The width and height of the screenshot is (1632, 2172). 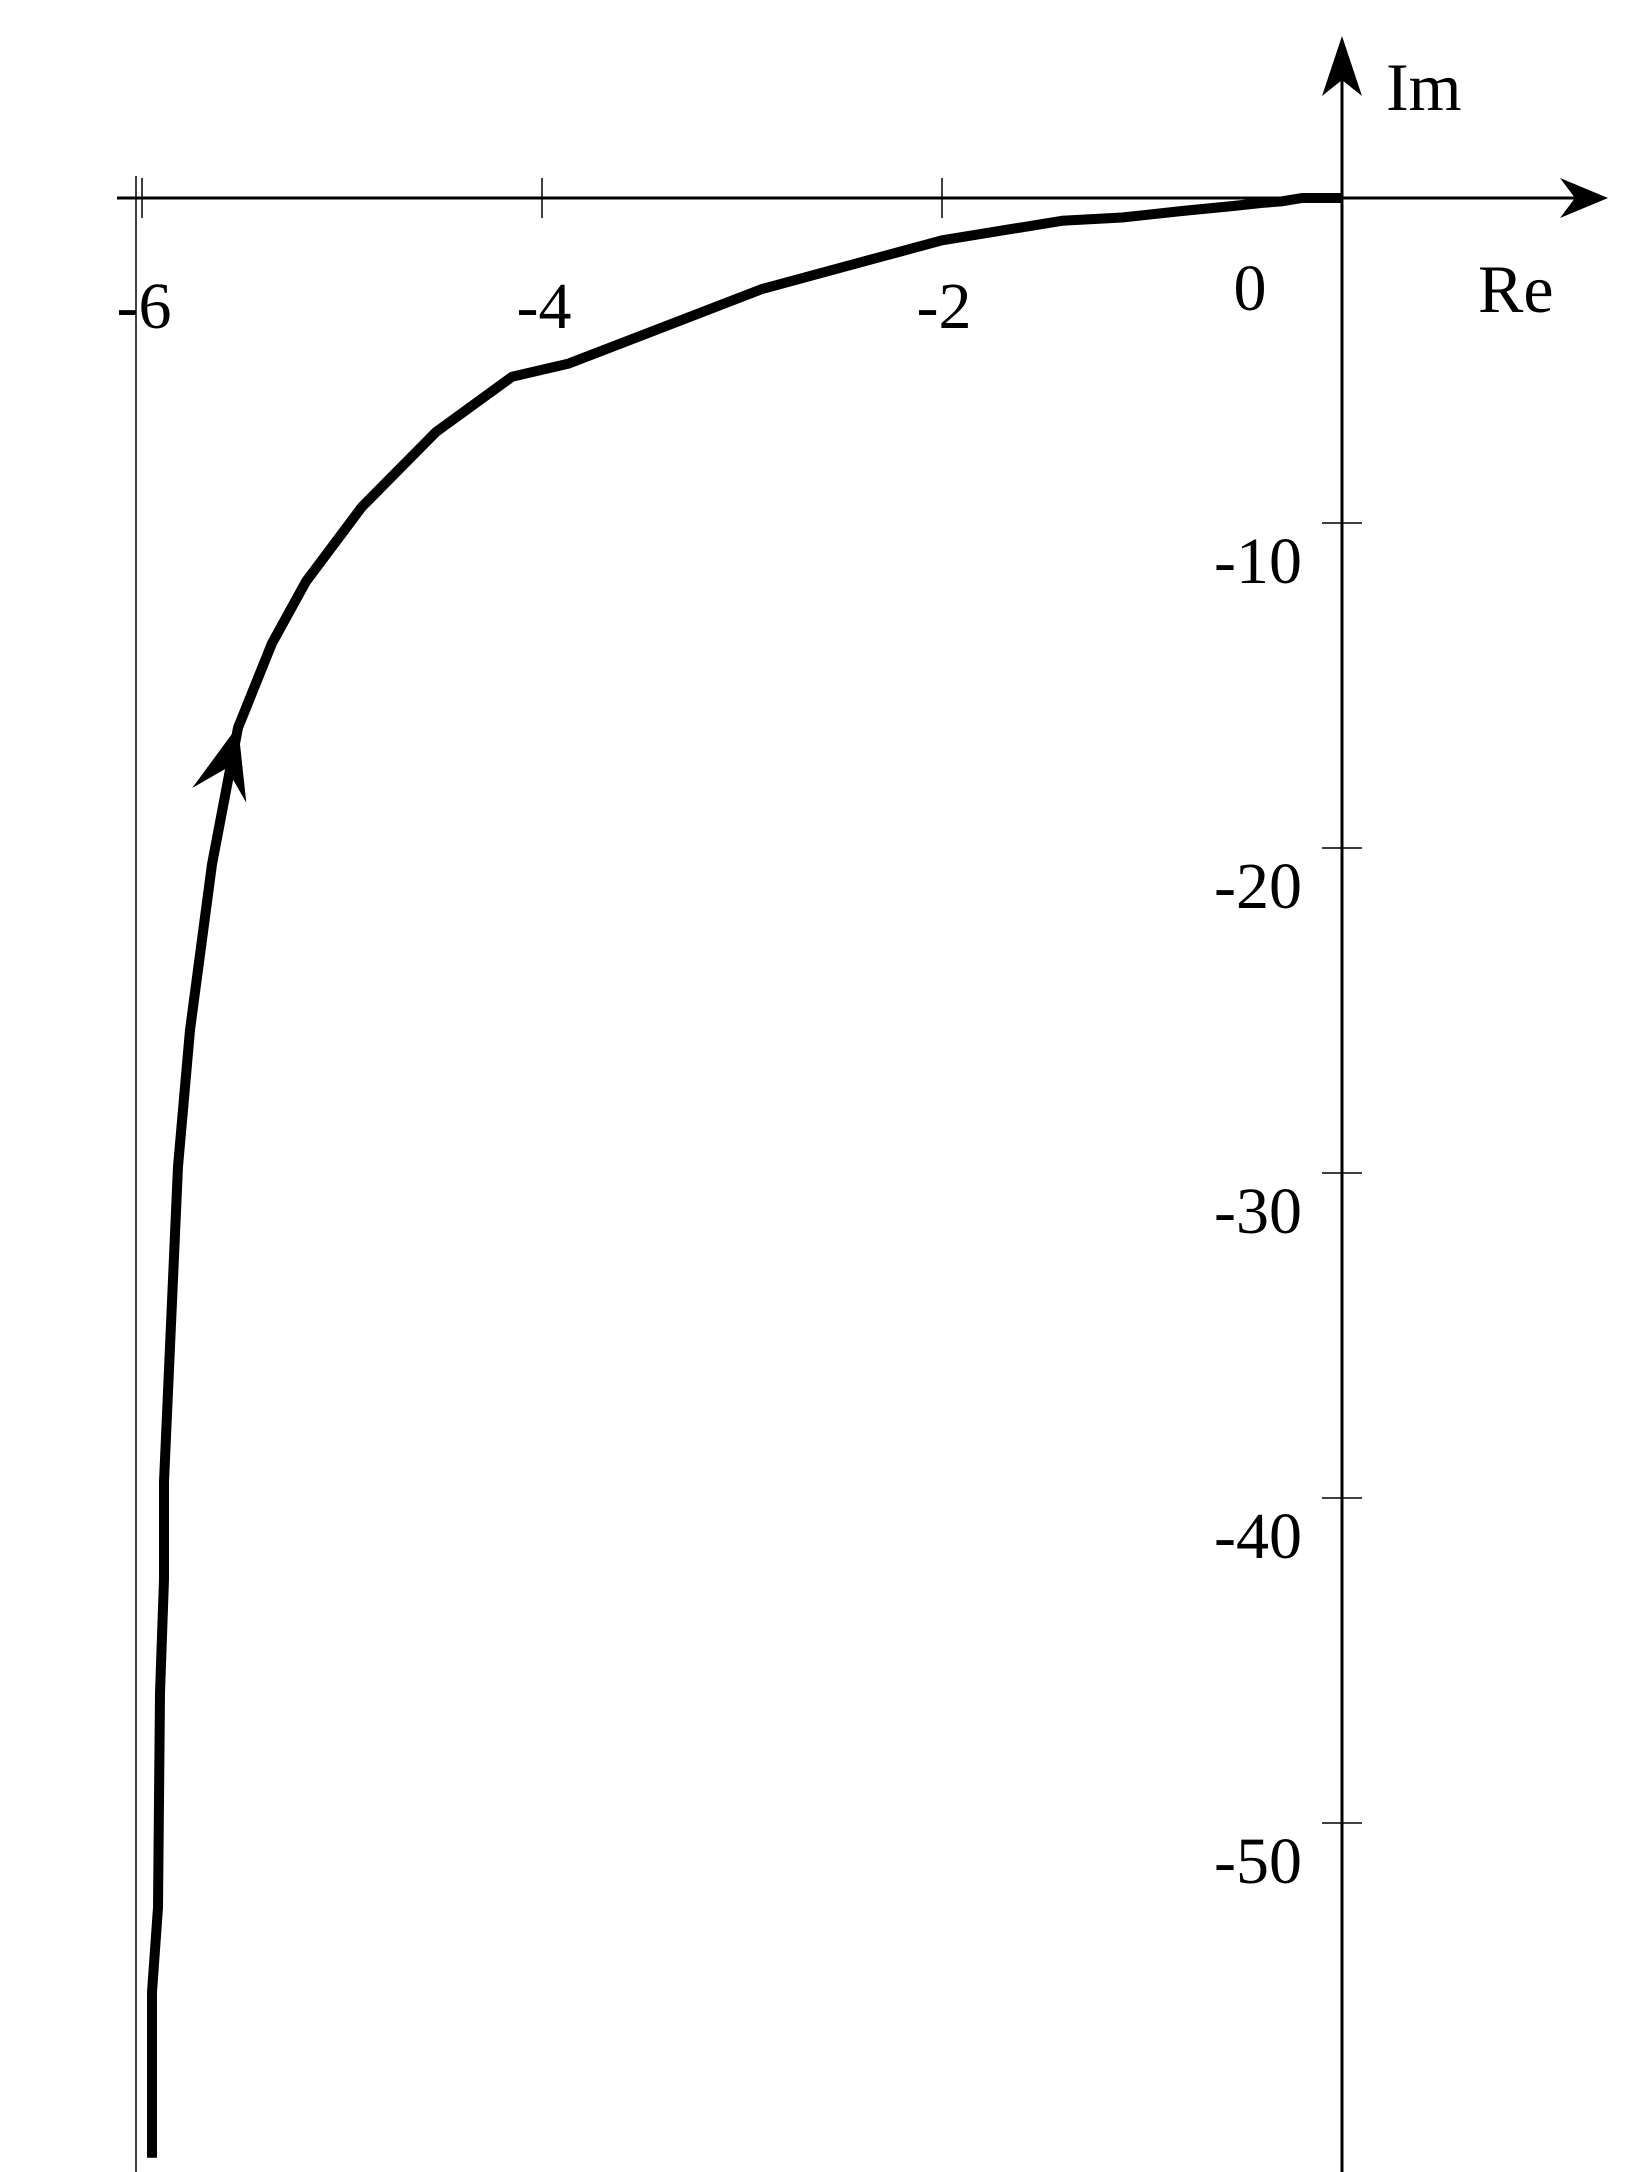 What do you see at coordinates (1516, 289) in the screenshot?
I see `re-axis-label: Re` at bounding box center [1516, 289].